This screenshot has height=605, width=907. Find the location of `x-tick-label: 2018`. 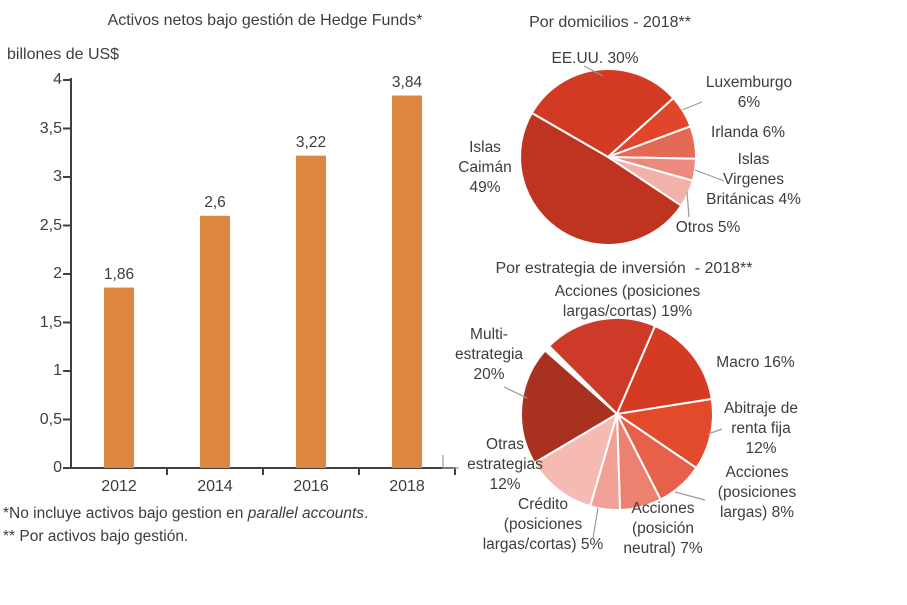

x-tick-label: 2018 is located at coordinates (407, 486).